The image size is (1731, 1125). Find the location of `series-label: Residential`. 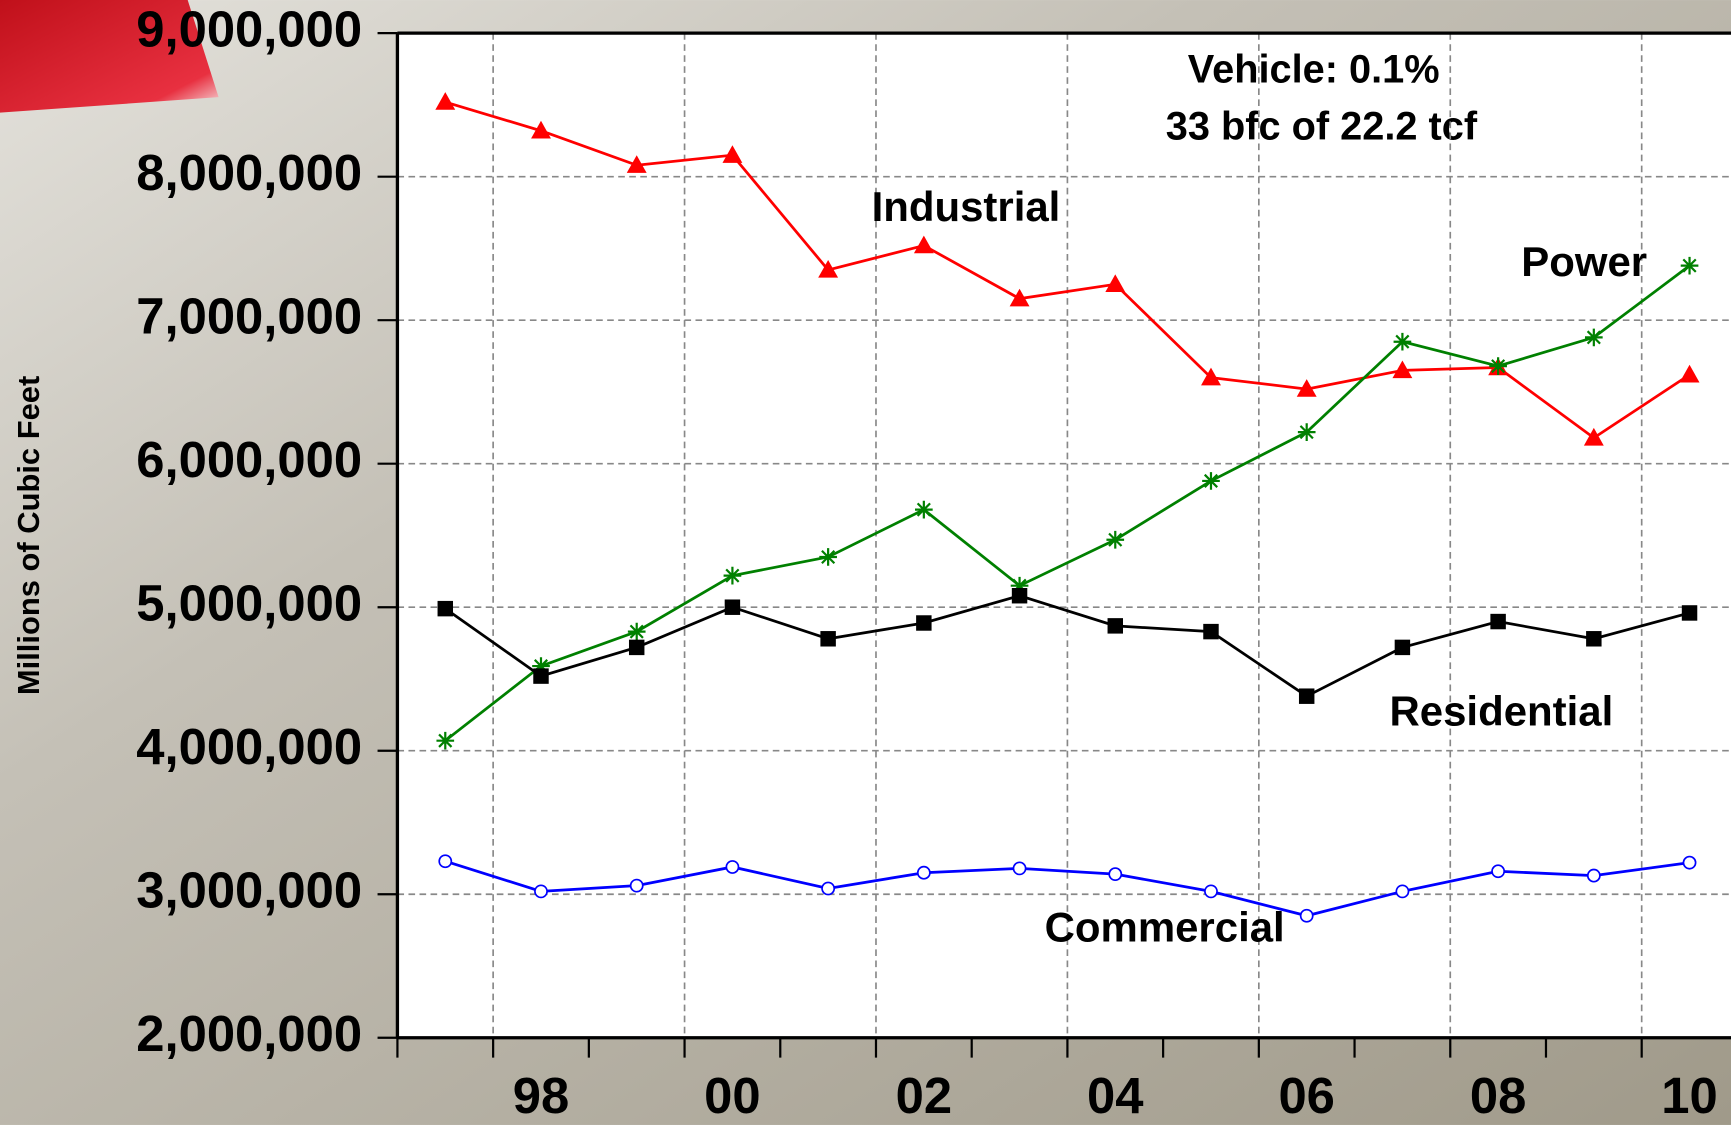

series-label: Residential is located at coordinates (1502, 710).